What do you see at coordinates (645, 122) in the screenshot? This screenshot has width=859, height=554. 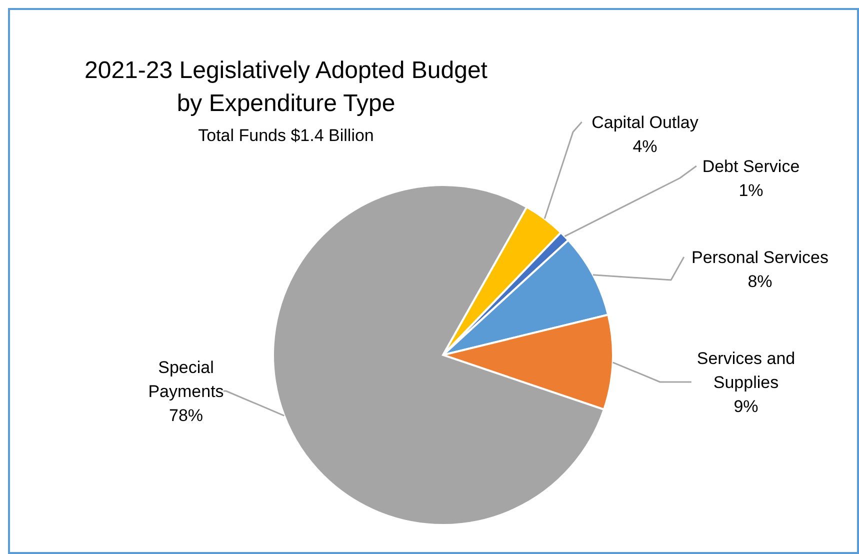 I see `slice-label: Capital Outlay` at bounding box center [645, 122].